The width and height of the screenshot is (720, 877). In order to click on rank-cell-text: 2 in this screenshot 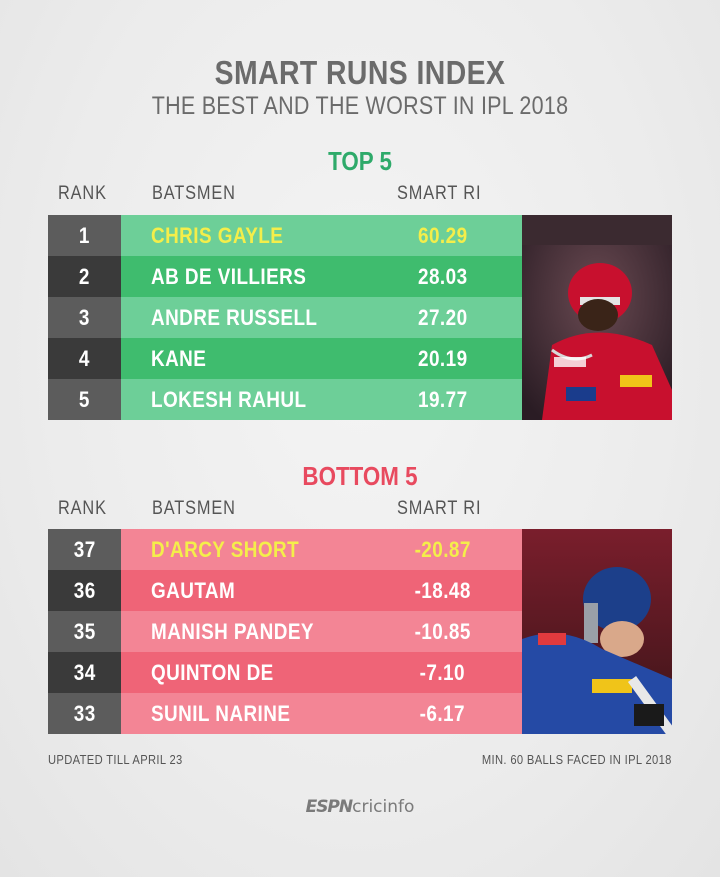, I will do `click(84, 276)`.